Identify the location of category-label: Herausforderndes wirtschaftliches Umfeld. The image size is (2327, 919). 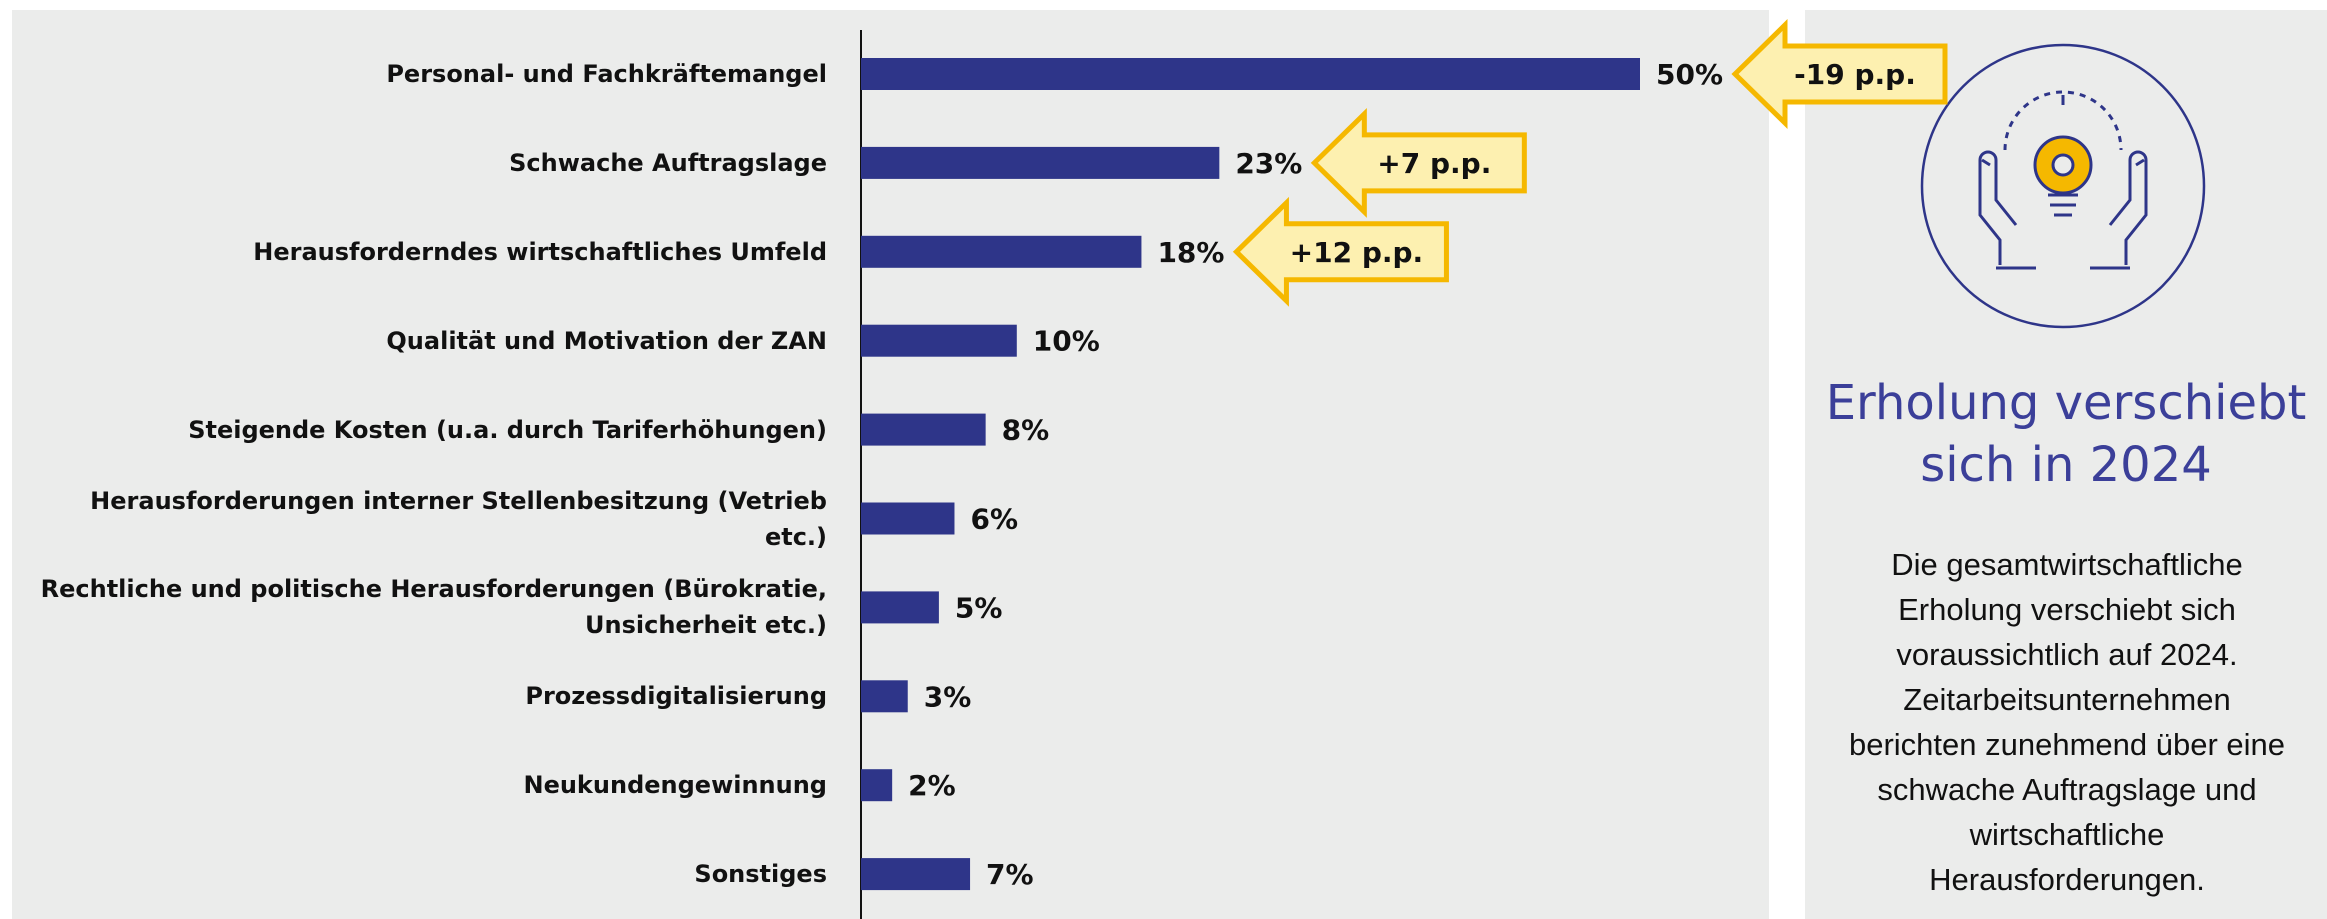
(540, 251).